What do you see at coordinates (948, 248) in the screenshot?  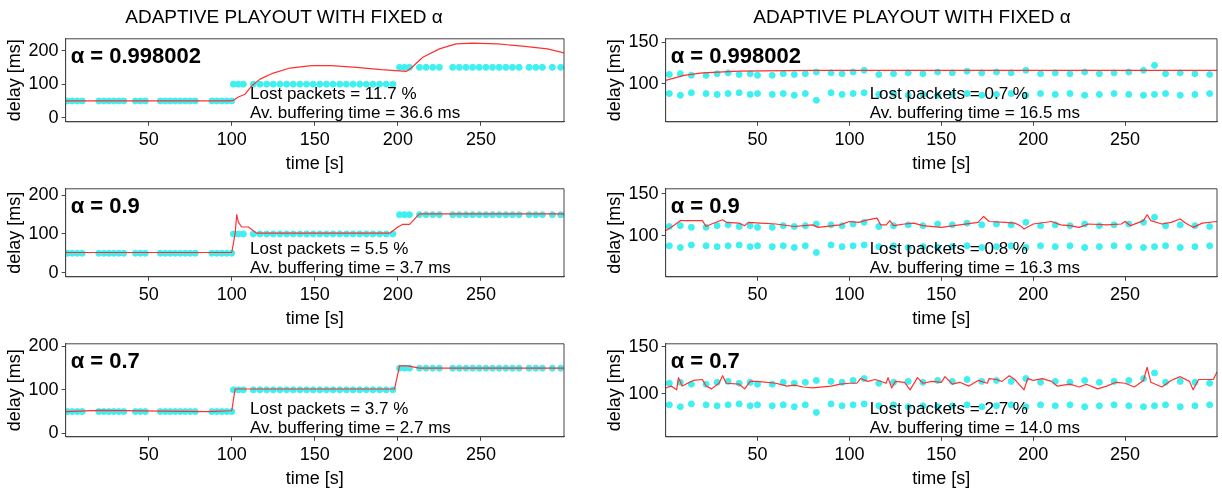 I see `annotation: Lost packets = 0.8 %` at bounding box center [948, 248].